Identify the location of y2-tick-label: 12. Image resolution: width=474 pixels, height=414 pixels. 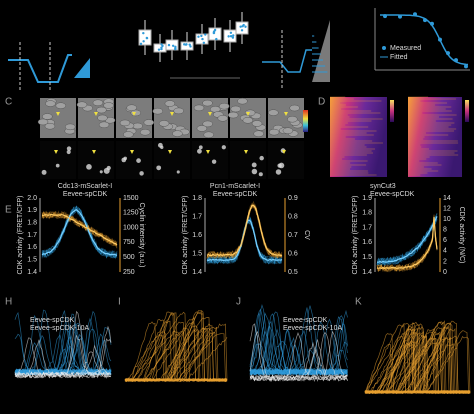
(447, 208).